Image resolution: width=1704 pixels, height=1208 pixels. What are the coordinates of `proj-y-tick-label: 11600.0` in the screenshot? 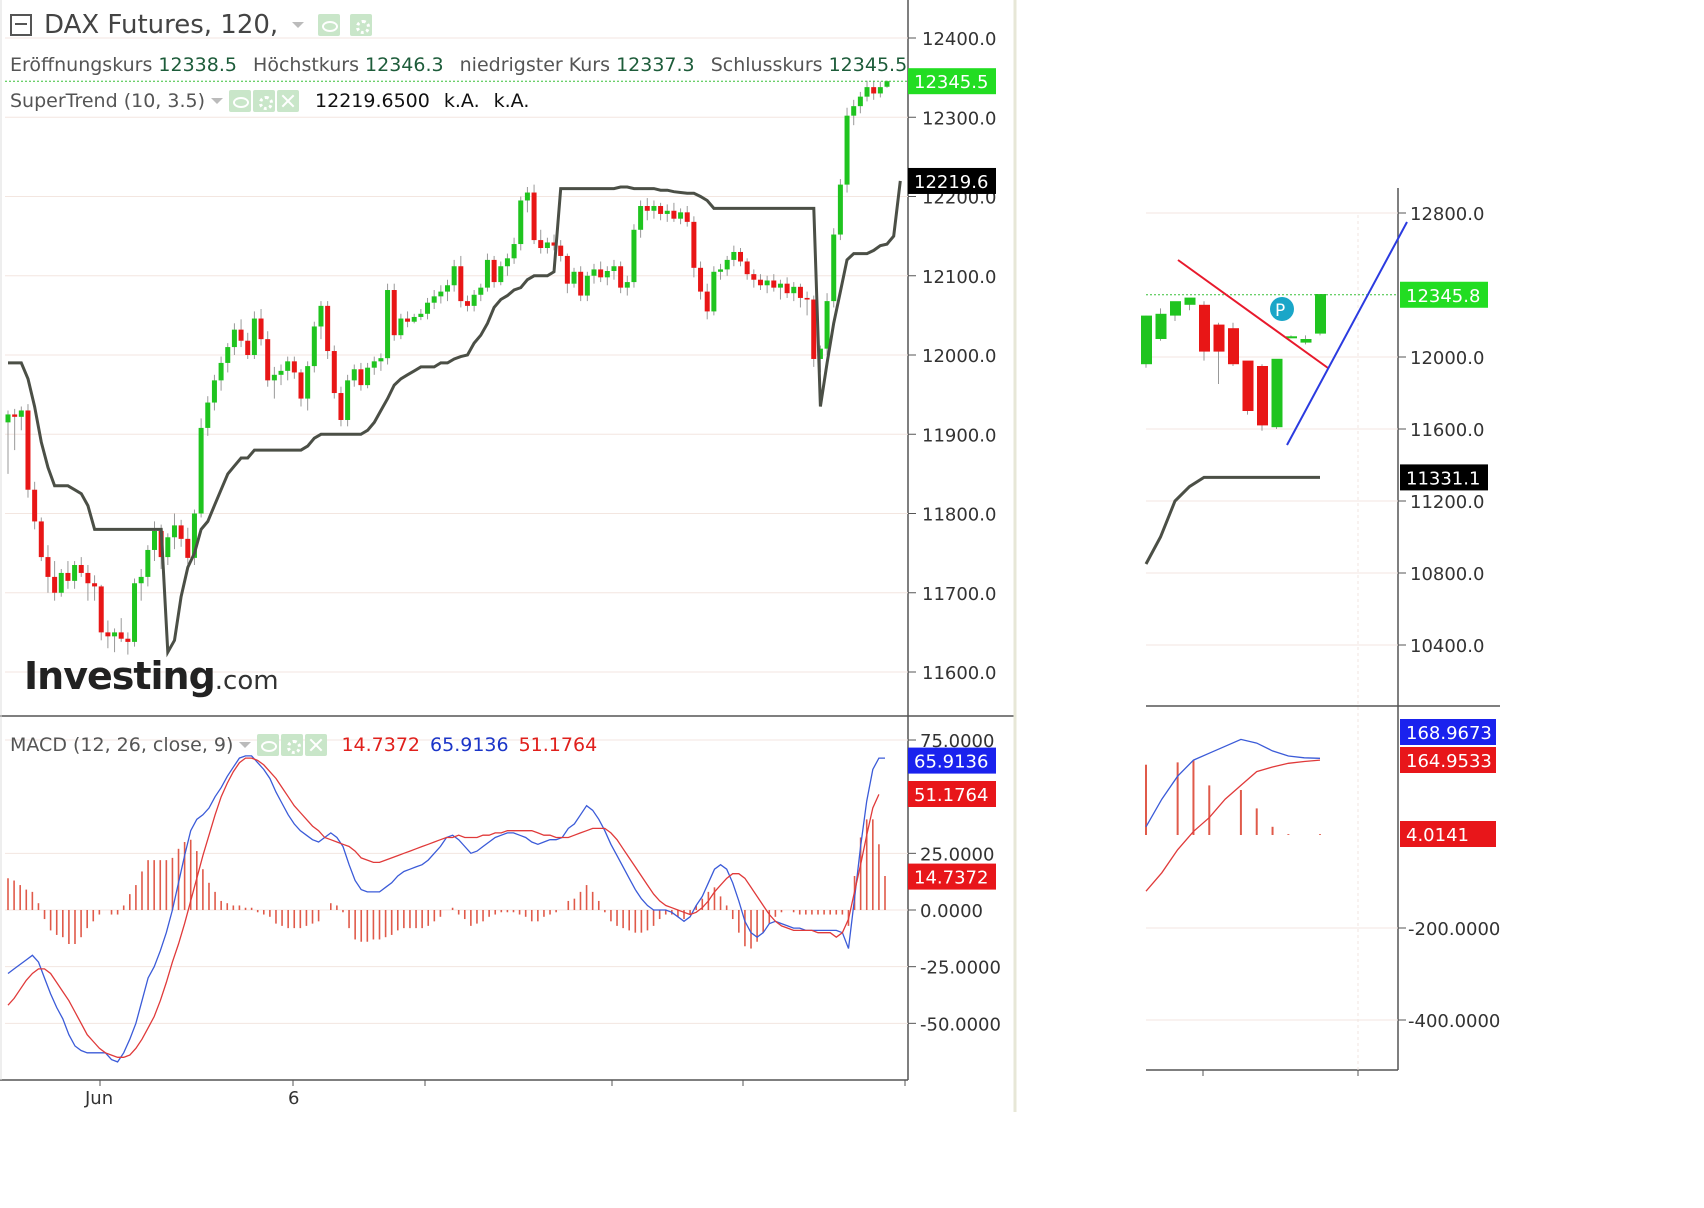 It's located at (1447, 430).